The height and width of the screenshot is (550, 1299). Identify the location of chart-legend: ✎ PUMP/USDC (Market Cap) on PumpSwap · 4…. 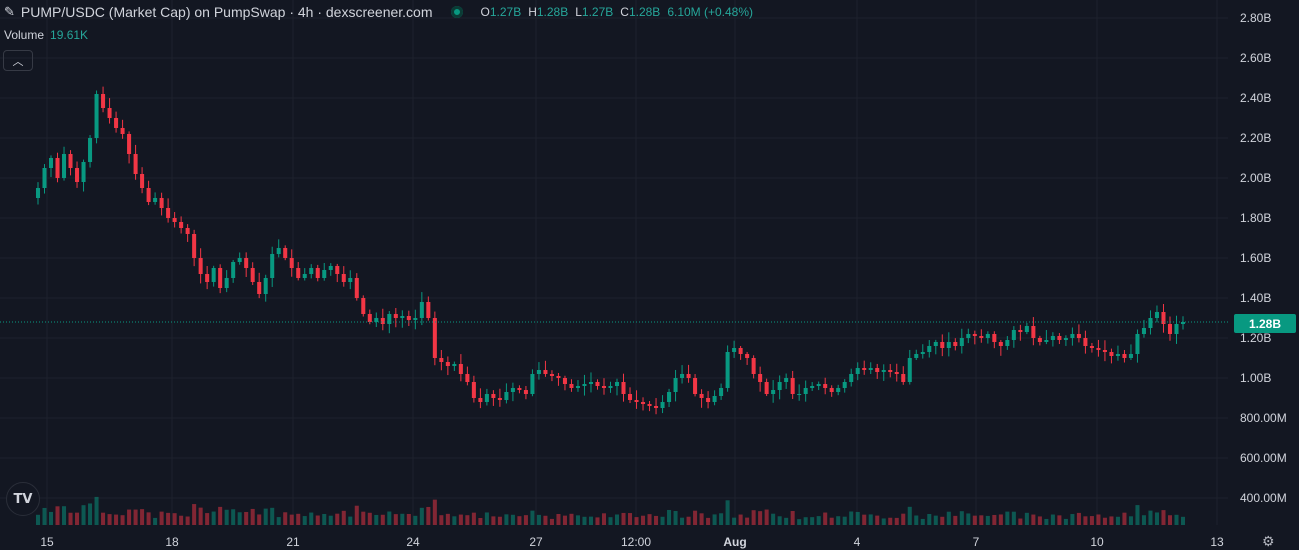
(378, 12).